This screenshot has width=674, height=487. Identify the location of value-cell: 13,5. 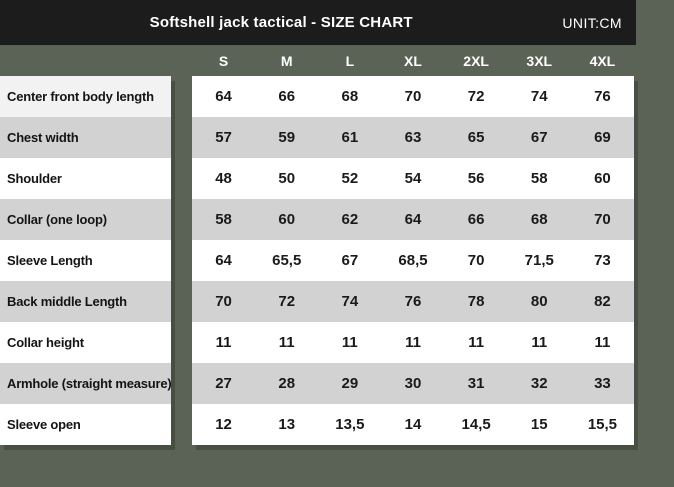
(350, 424).